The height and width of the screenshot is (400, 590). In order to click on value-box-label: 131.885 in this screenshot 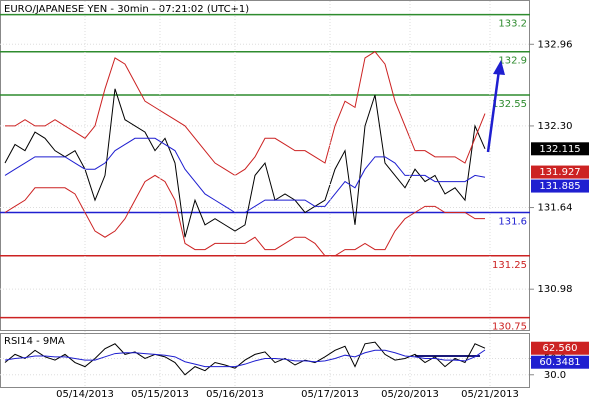, I will do `click(559, 186)`.